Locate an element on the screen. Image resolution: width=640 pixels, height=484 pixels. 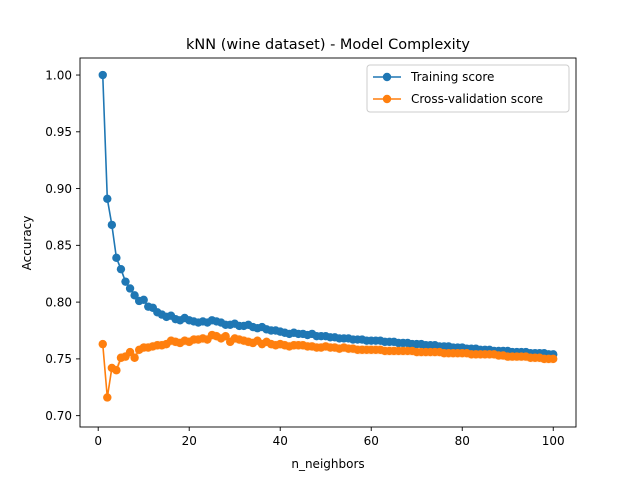
y-axis-ticks: 0.70 0.75 0.80 0.85 0.90 0.95 1.00 is located at coordinates (62, 245).